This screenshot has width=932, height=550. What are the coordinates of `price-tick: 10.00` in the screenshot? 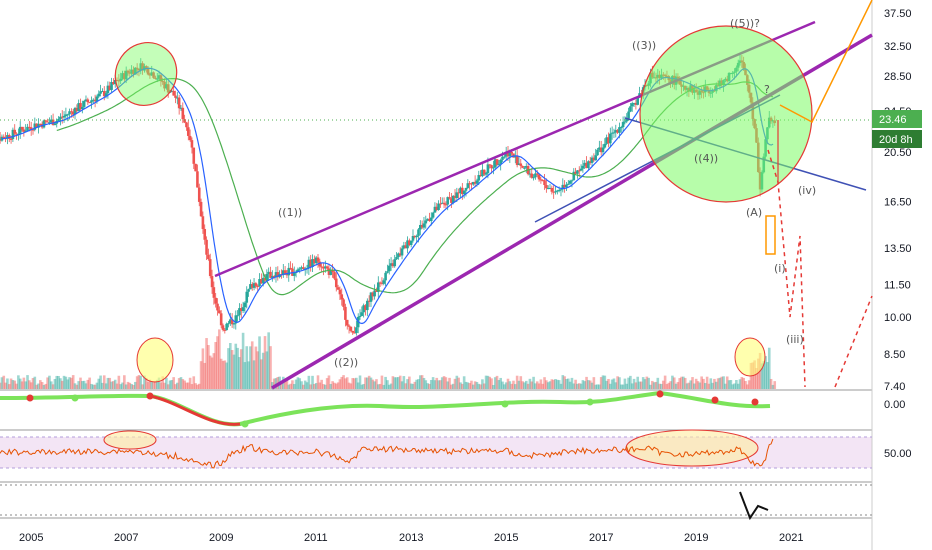 It's located at (898, 318).